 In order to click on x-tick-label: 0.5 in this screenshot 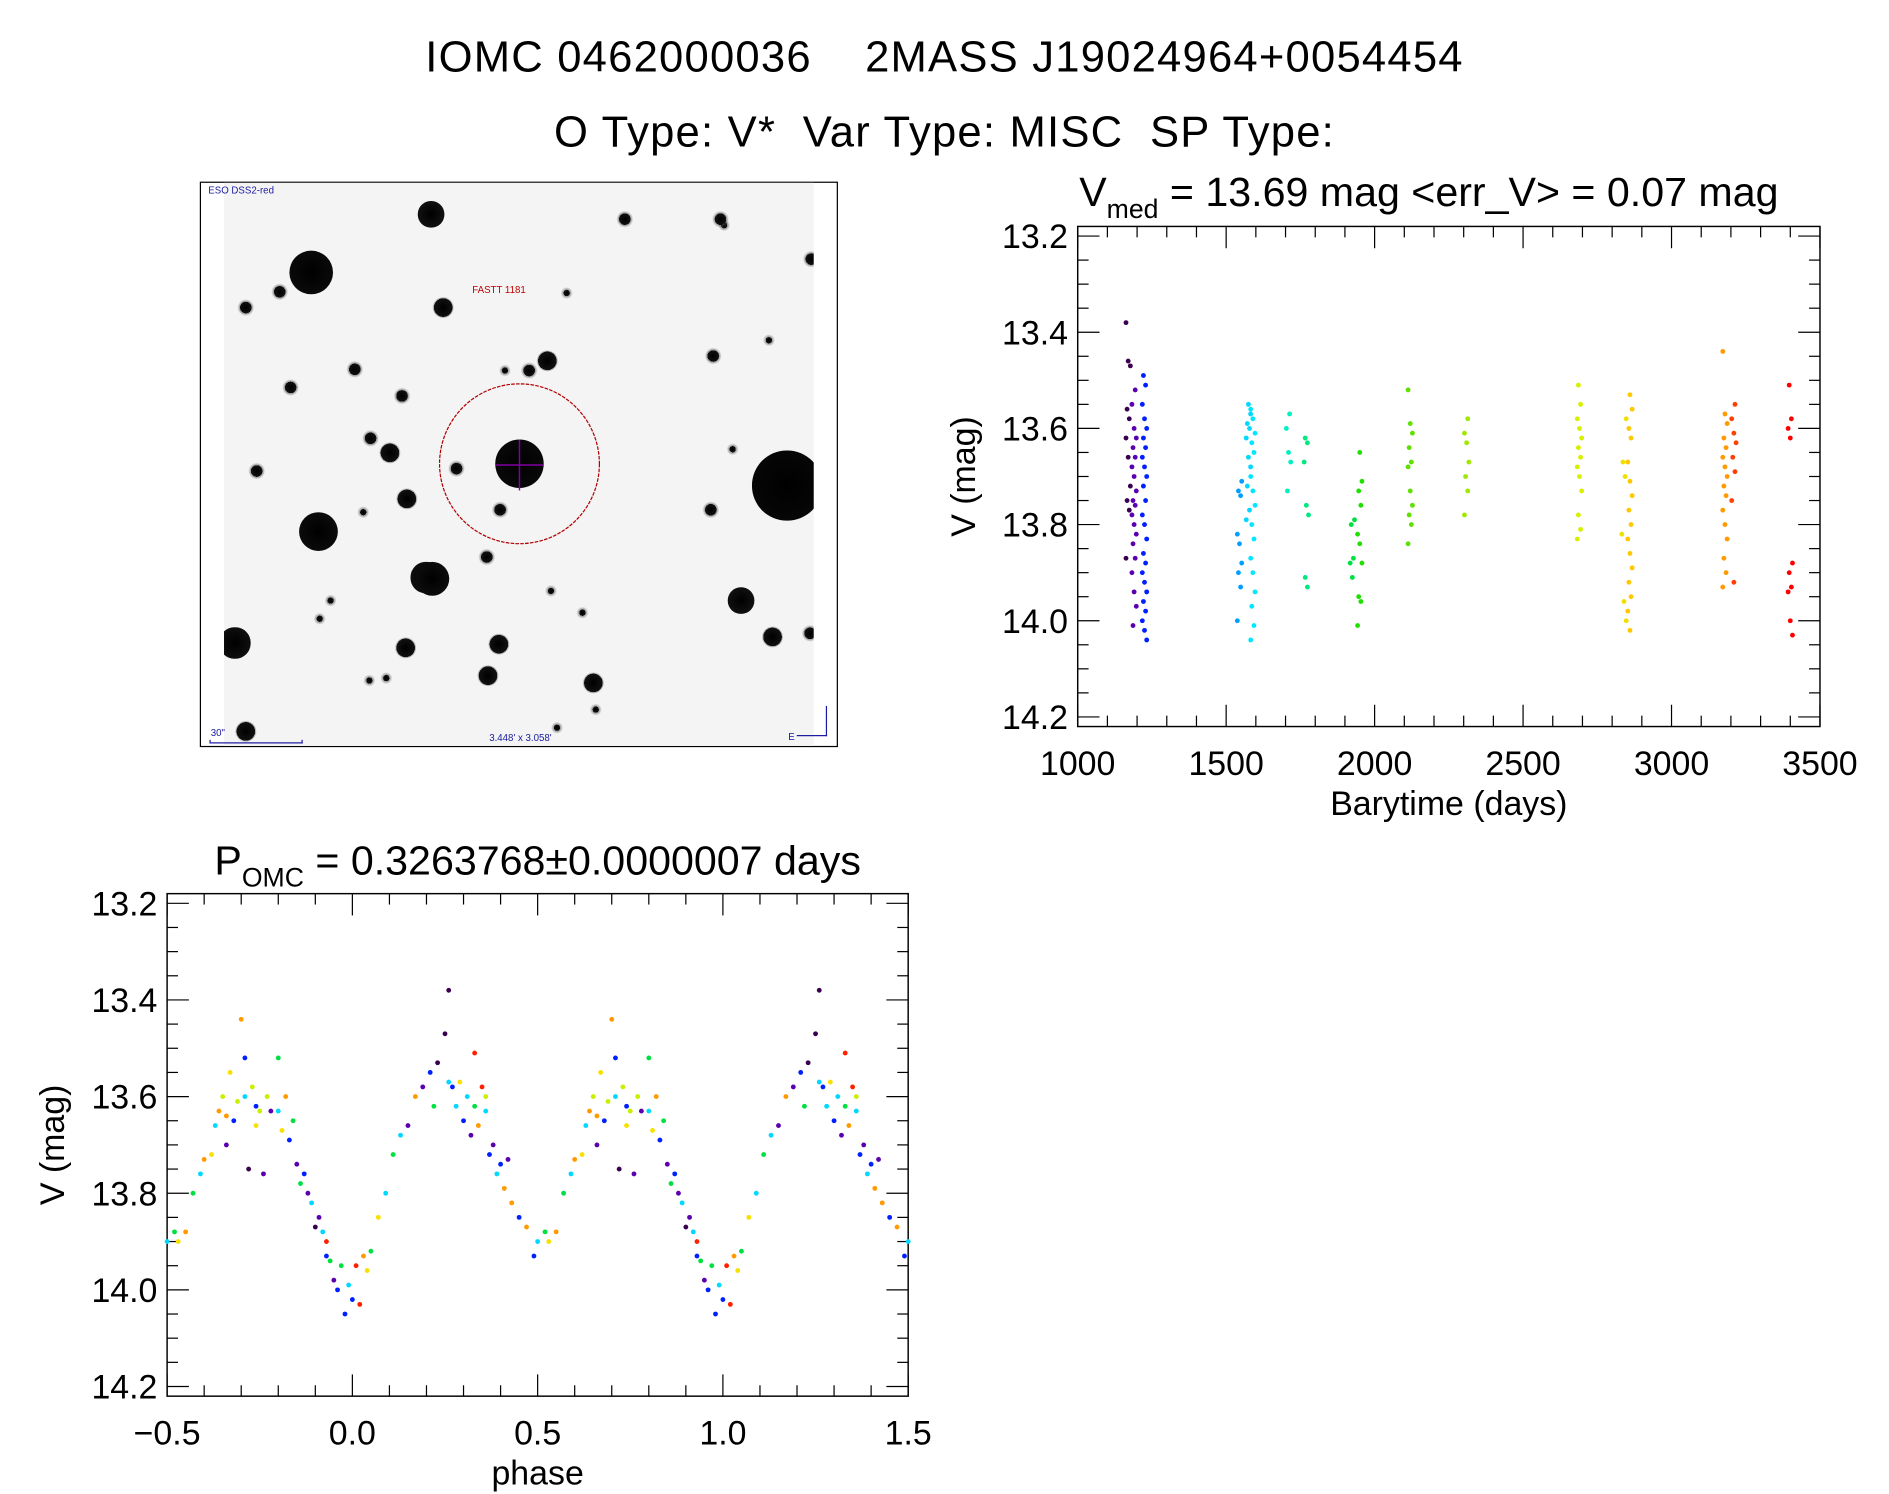, I will do `click(537, 1434)`.